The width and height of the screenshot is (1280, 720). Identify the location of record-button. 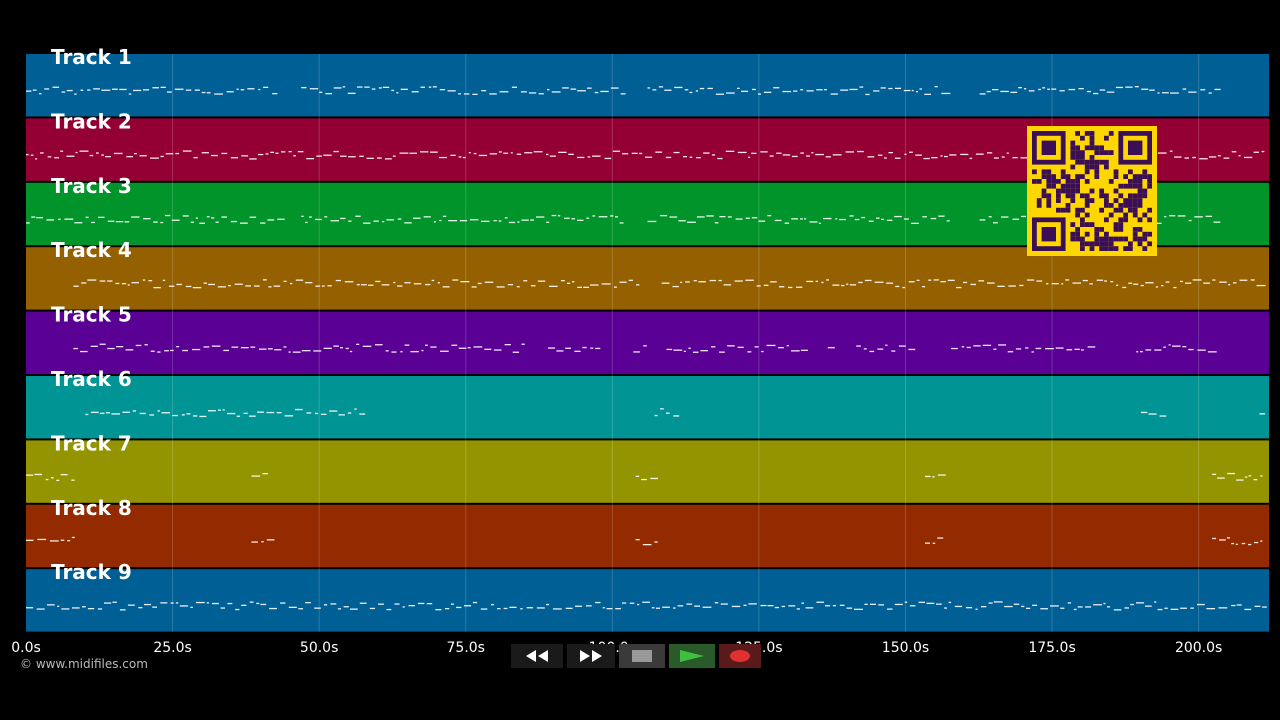
(740, 656).